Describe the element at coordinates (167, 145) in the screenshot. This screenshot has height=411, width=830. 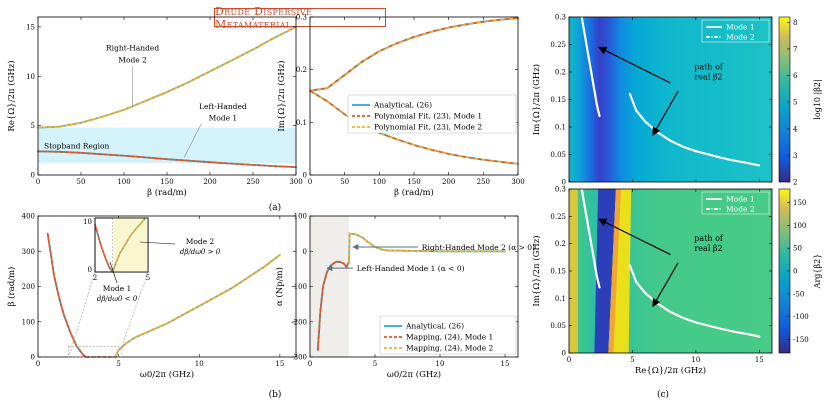
I see `stopband-region` at that location.